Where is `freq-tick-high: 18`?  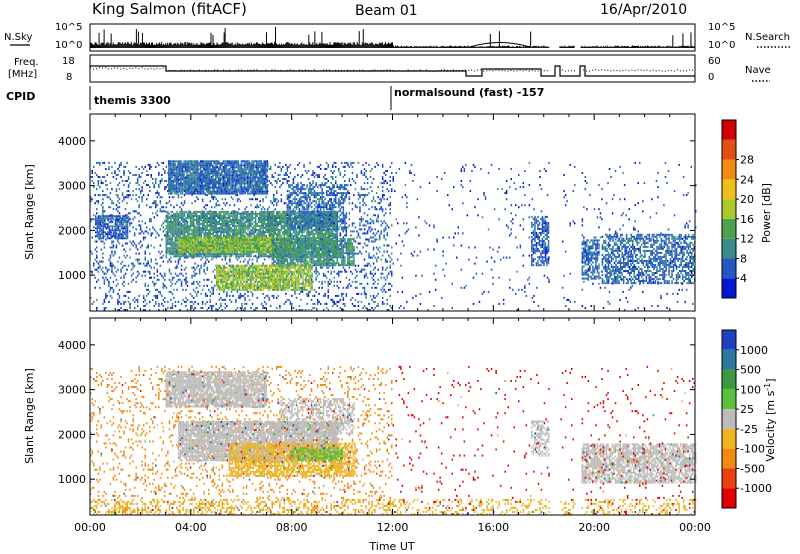
freq-tick-high: 18 is located at coordinates (68, 61).